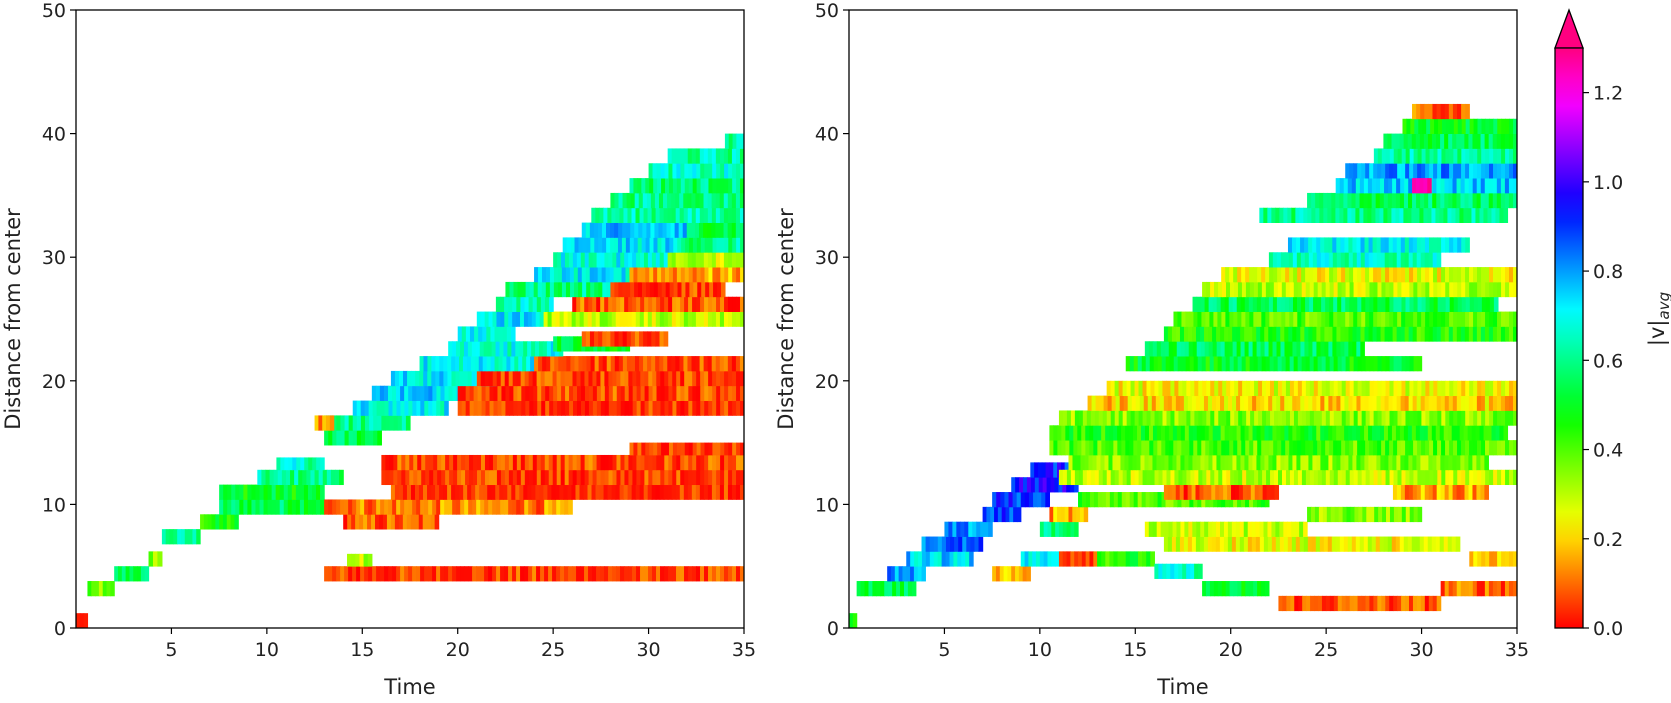 The width and height of the screenshot is (1671, 703). What do you see at coordinates (409, 687) in the screenshot?
I see `left-x-axis-label: Time` at bounding box center [409, 687].